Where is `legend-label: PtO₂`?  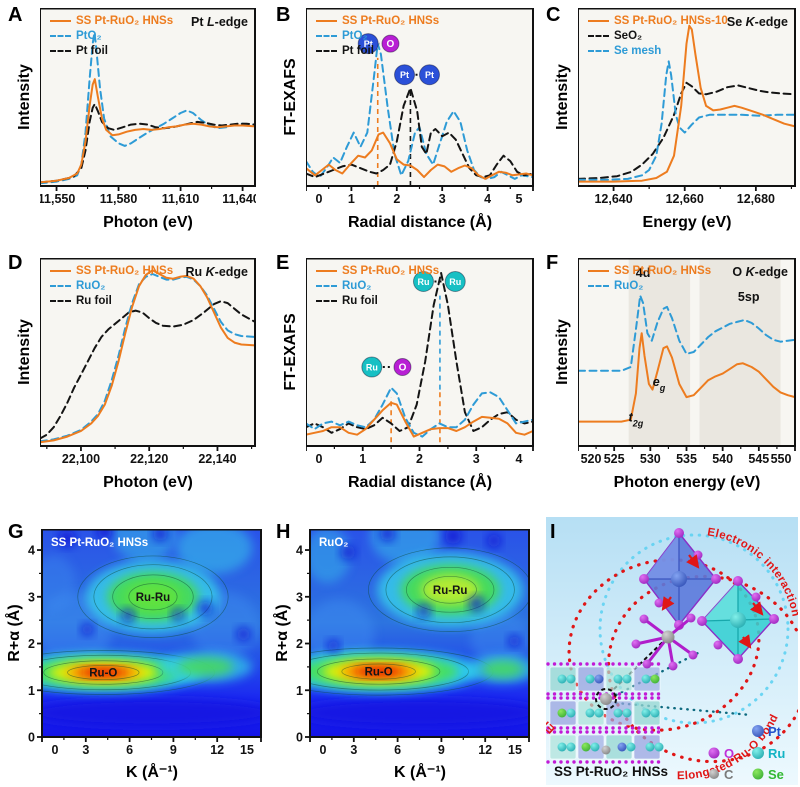
legend-label: PtO₂ is located at coordinates (89, 36).